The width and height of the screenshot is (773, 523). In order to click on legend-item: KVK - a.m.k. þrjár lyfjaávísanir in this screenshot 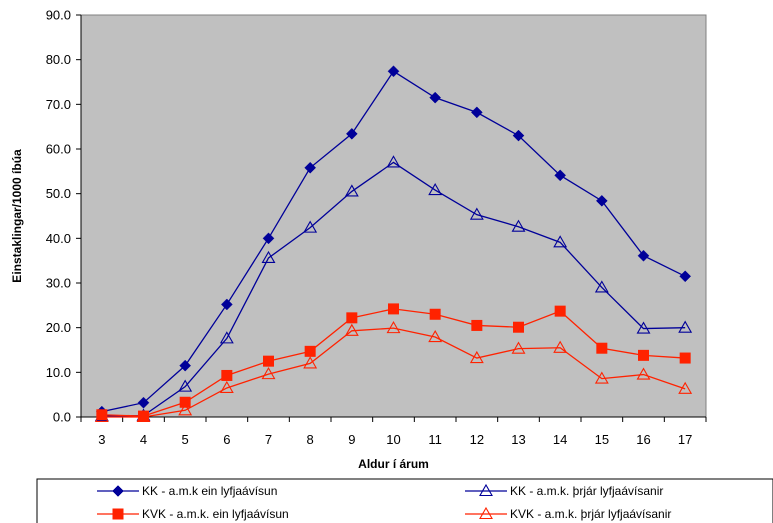, I will do `click(568, 513)`.